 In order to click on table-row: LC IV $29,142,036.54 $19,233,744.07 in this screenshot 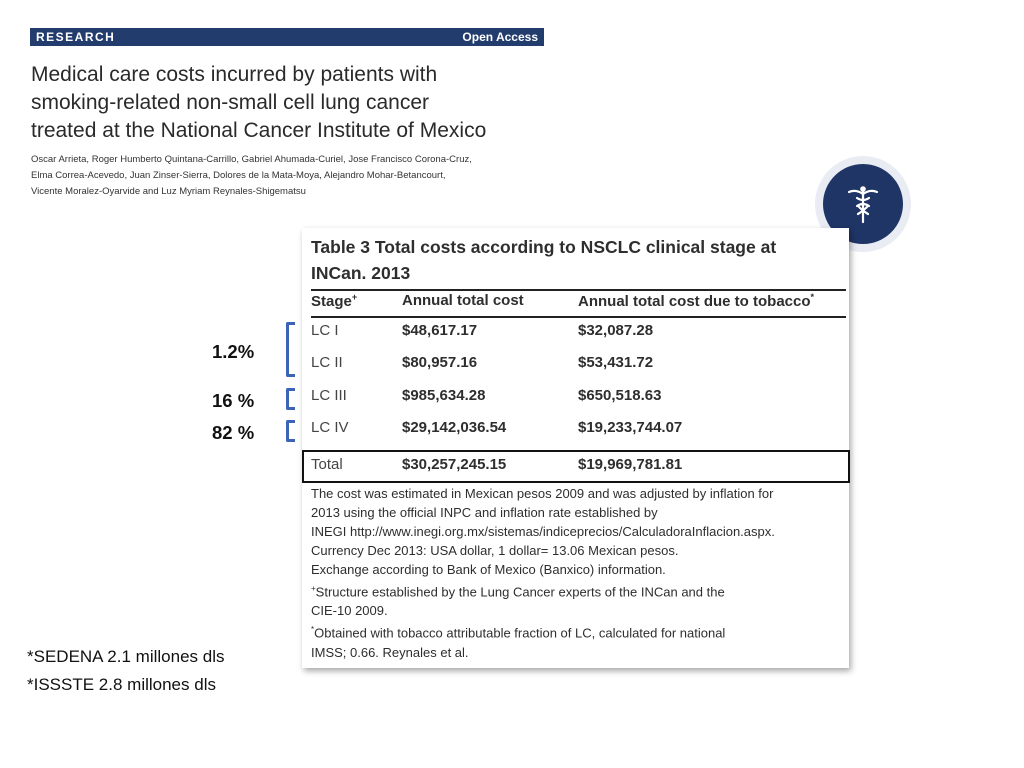, I will do `click(575, 430)`.